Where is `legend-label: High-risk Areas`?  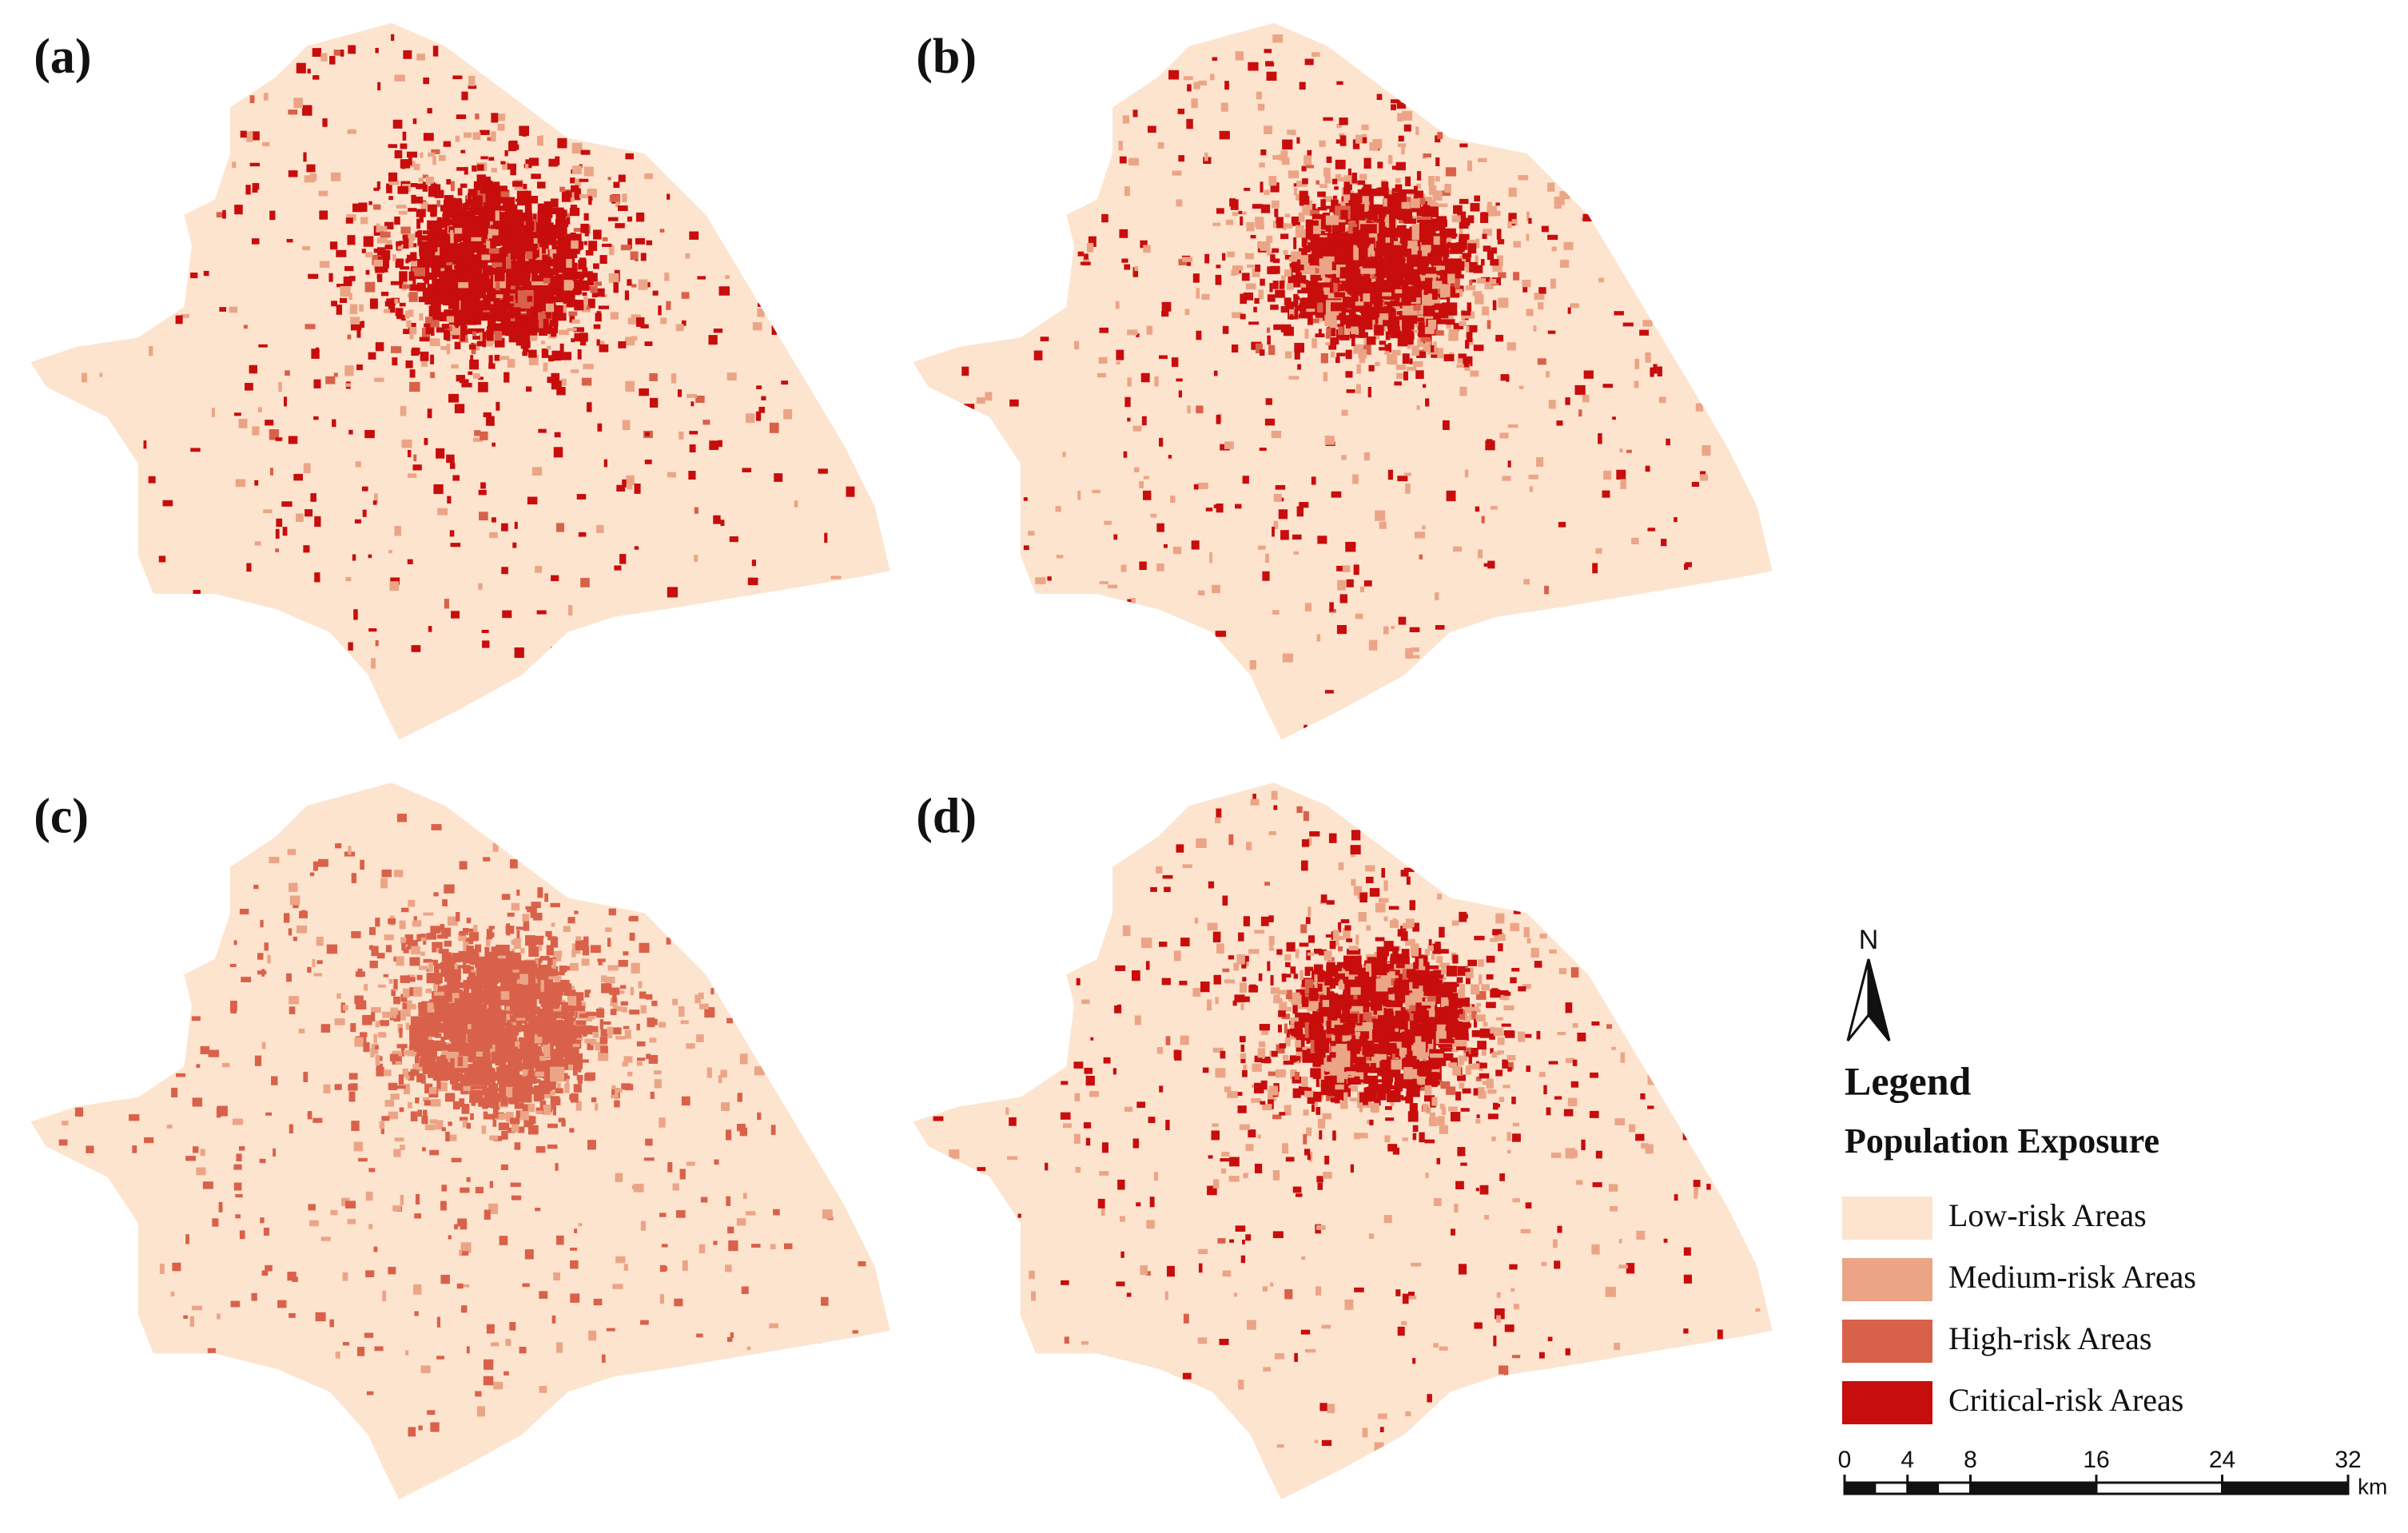 legend-label: High-risk Areas is located at coordinates (2049, 1338).